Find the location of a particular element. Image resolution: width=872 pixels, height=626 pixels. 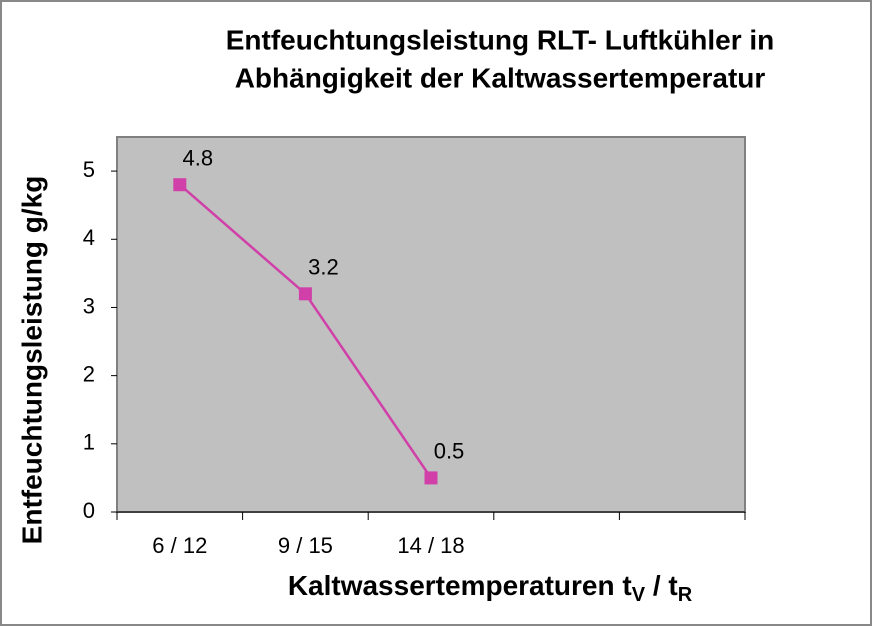

x-axis-label-part: Kaltwassertemperaturen t is located at coordinates (460, 585).